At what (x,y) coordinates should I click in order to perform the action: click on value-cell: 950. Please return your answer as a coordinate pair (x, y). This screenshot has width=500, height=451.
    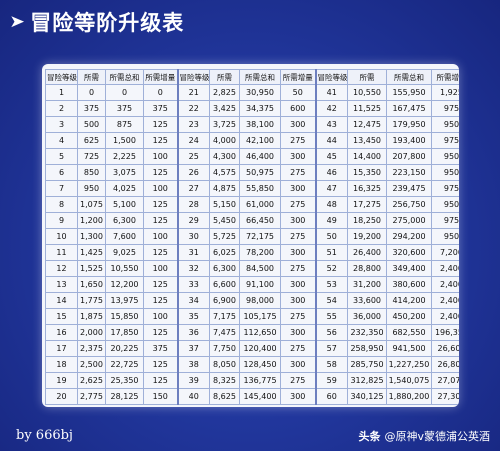
    Looking at the image, I should click on (445, 124).